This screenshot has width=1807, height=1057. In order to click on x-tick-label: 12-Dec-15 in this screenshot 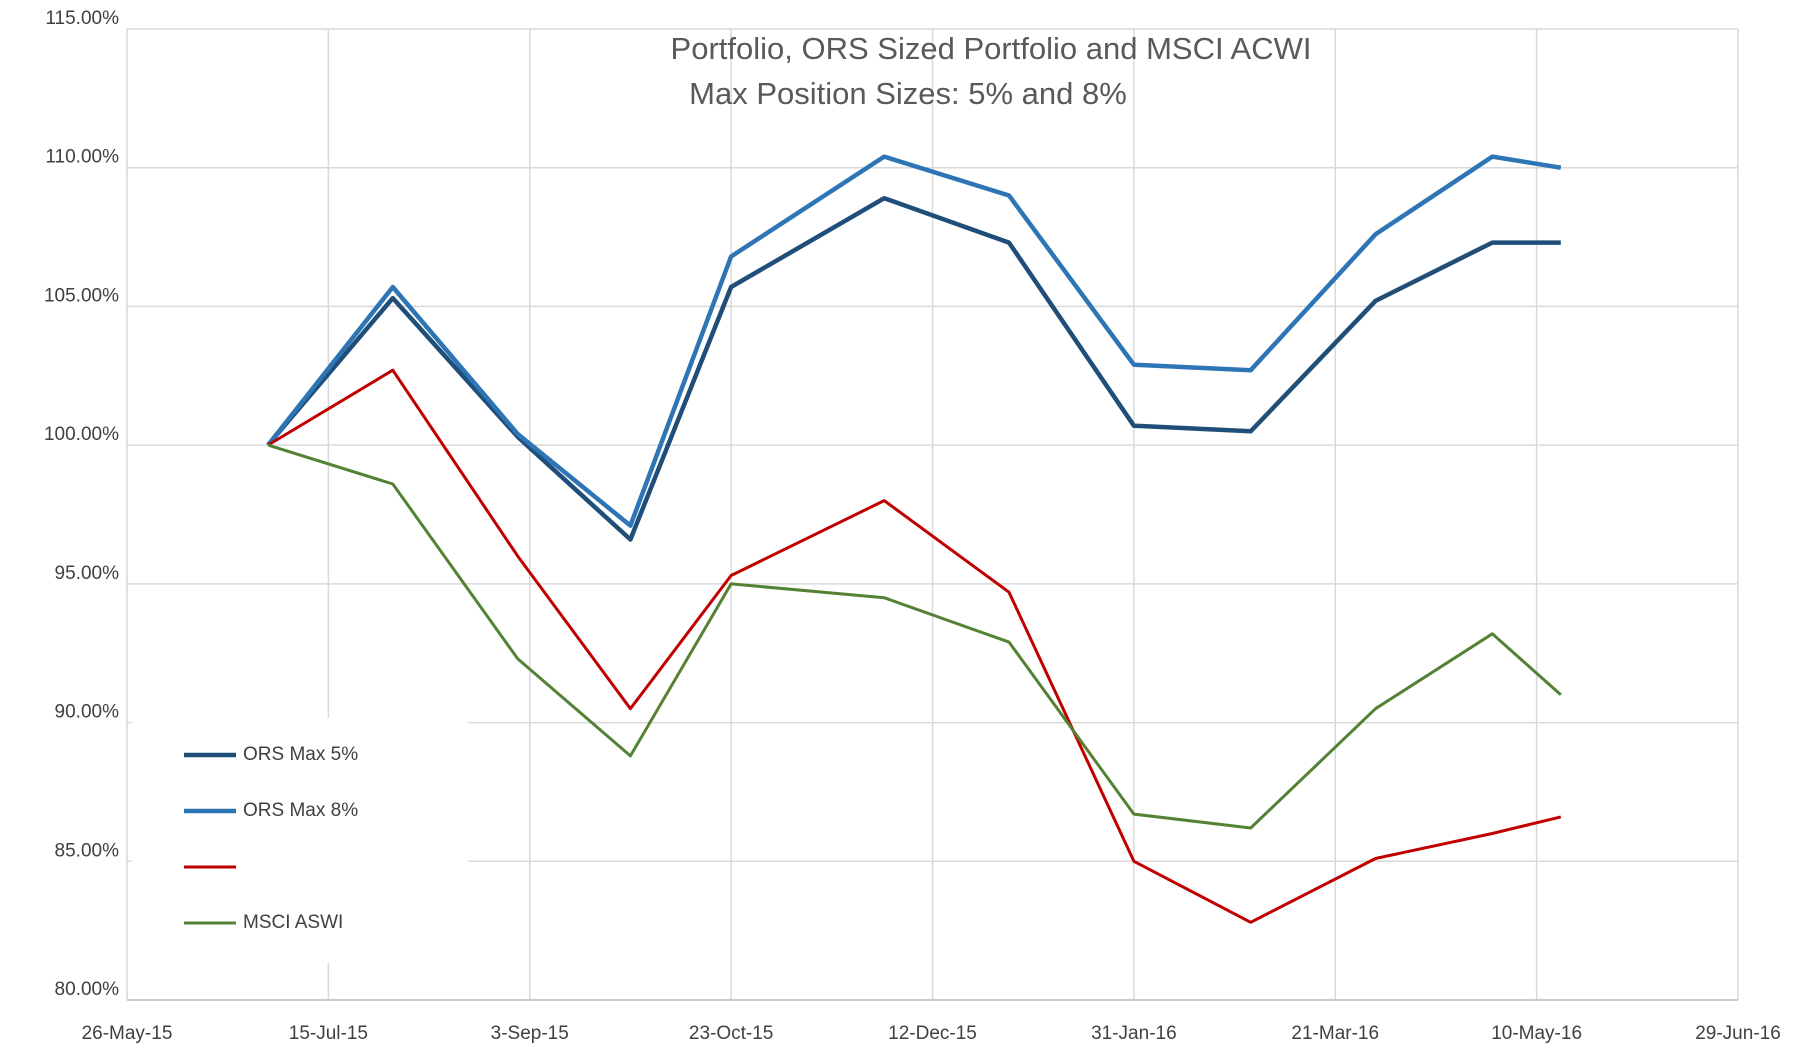, I will do `click(932, 1033)`.